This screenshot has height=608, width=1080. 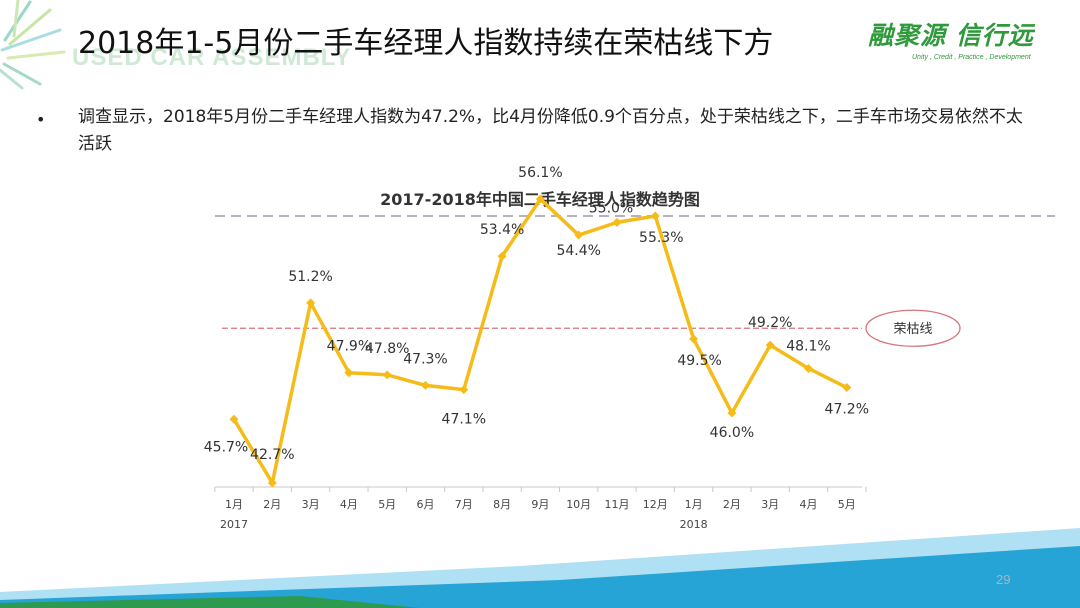 I want to click on band-dark, so click(x=540, y=577).